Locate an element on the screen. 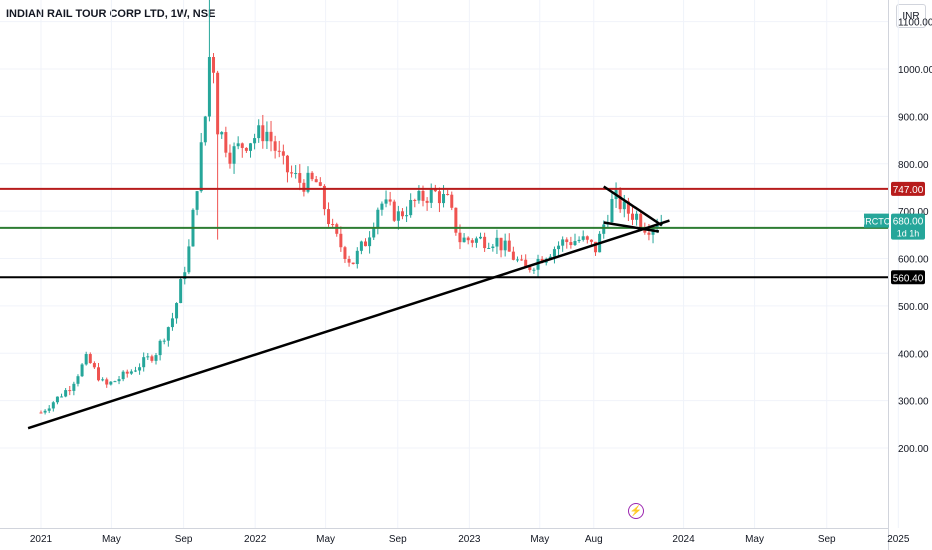  x-tick-label: 2023 is located at coordinates (469, 539).